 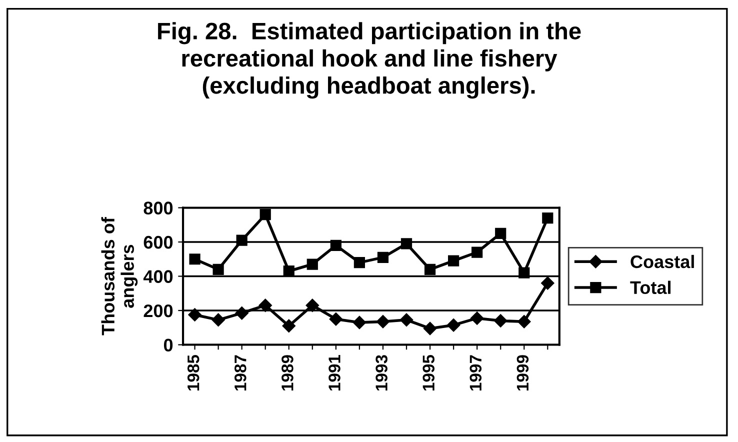 What do you see at coordinates (476, 373) in the screenshot?
I see `x-tick-label: 1997` at bounding box center [476, 373].